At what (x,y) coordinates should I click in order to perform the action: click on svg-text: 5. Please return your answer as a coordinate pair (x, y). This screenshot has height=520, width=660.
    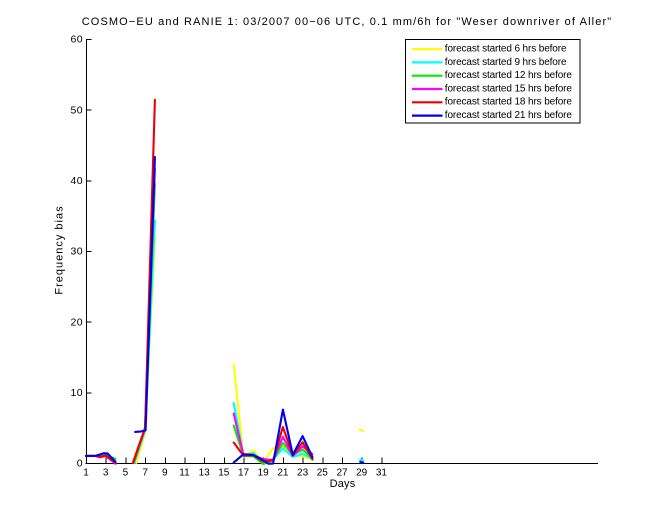
    Looking at the image, I should click on (126, 472).